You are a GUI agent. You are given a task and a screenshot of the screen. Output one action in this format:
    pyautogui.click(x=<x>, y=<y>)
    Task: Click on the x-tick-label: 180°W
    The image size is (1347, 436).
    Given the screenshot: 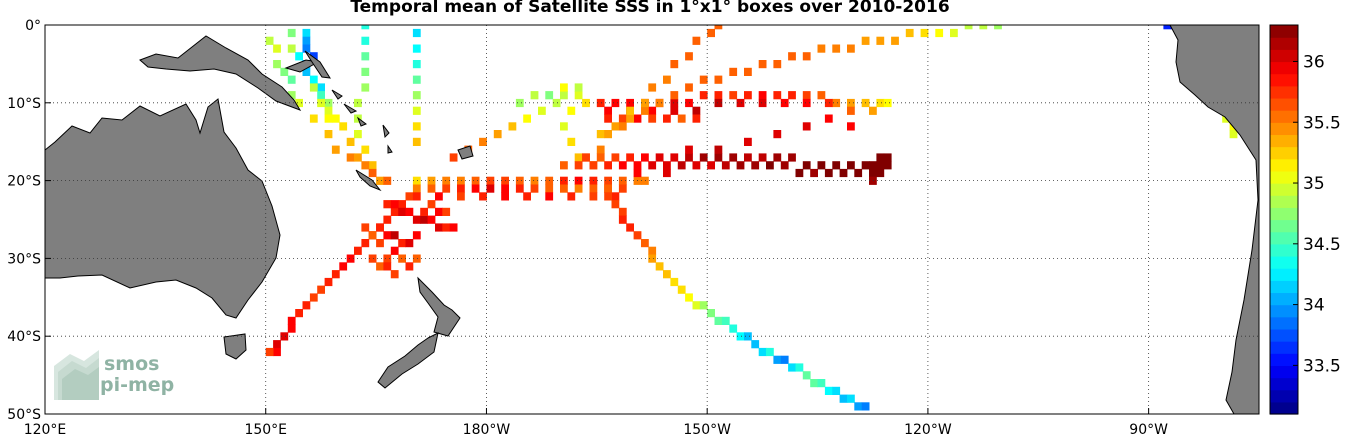 What is the action you would take?
    pyautogui.click(x=487, y=429)
    